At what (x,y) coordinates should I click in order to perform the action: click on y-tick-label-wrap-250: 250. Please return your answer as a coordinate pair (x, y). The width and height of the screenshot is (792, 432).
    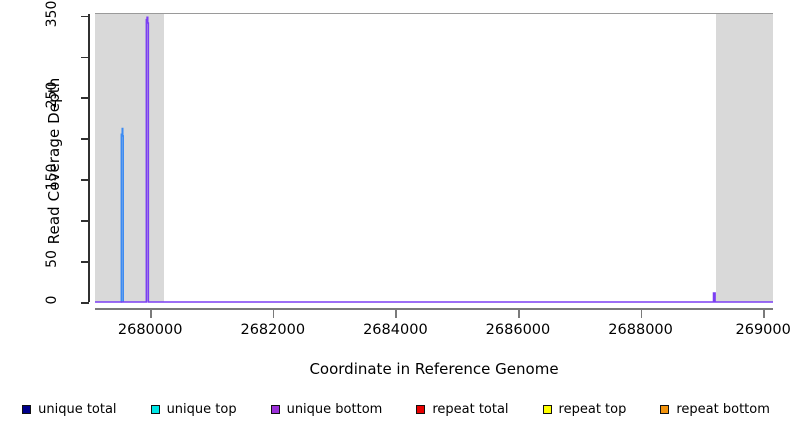
    Looking at the image, I should click on (52, 95).